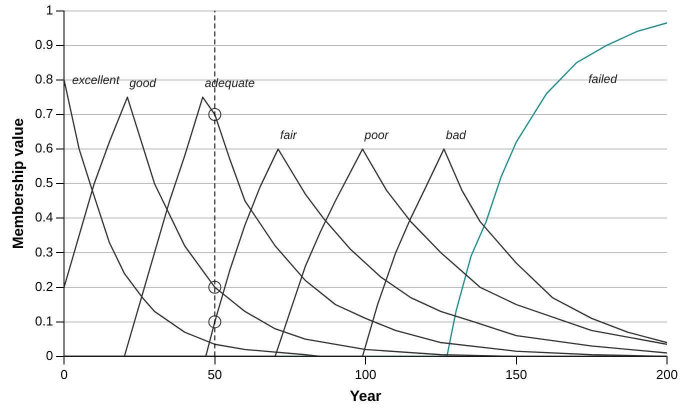  What do you see at coordinates (19, 184) in the screenshot?
I see `y-axis-title: Membership value` at bounding box center [19, 184].